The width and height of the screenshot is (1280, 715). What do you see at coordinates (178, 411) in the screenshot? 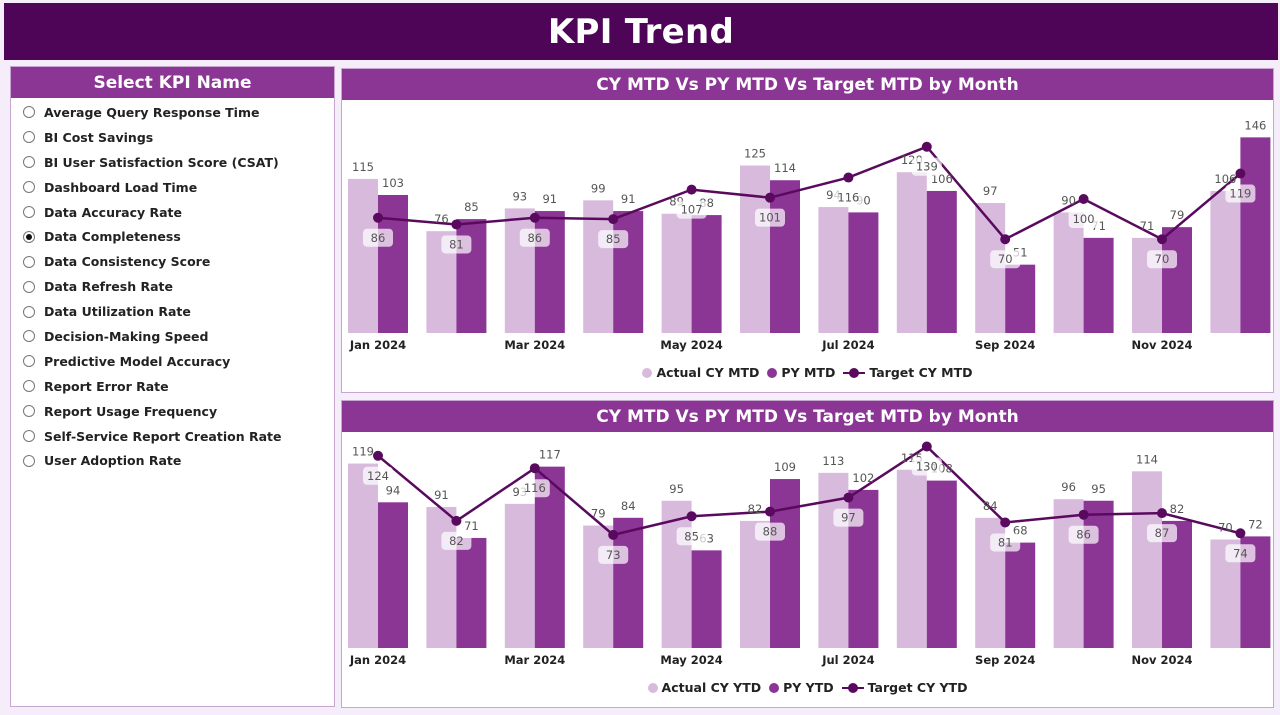
I see `kpi-option: Report Usage Frequency` at bounding box center [178, 411].